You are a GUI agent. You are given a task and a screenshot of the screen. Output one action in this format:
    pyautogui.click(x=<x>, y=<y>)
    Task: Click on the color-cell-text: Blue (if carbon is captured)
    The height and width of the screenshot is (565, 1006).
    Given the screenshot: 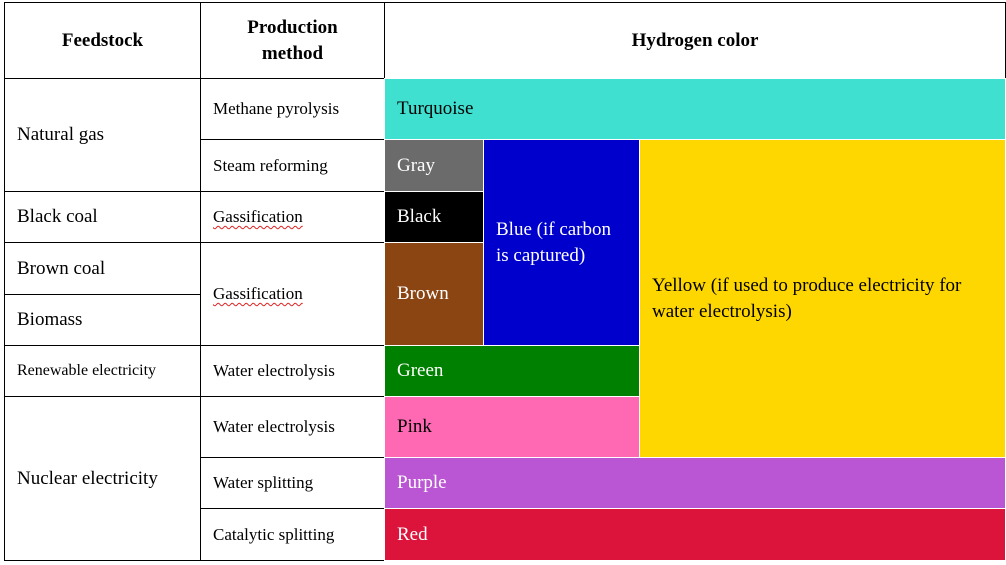 What is the action you would take?
    pyautogui.click(x=554, y=242)
    